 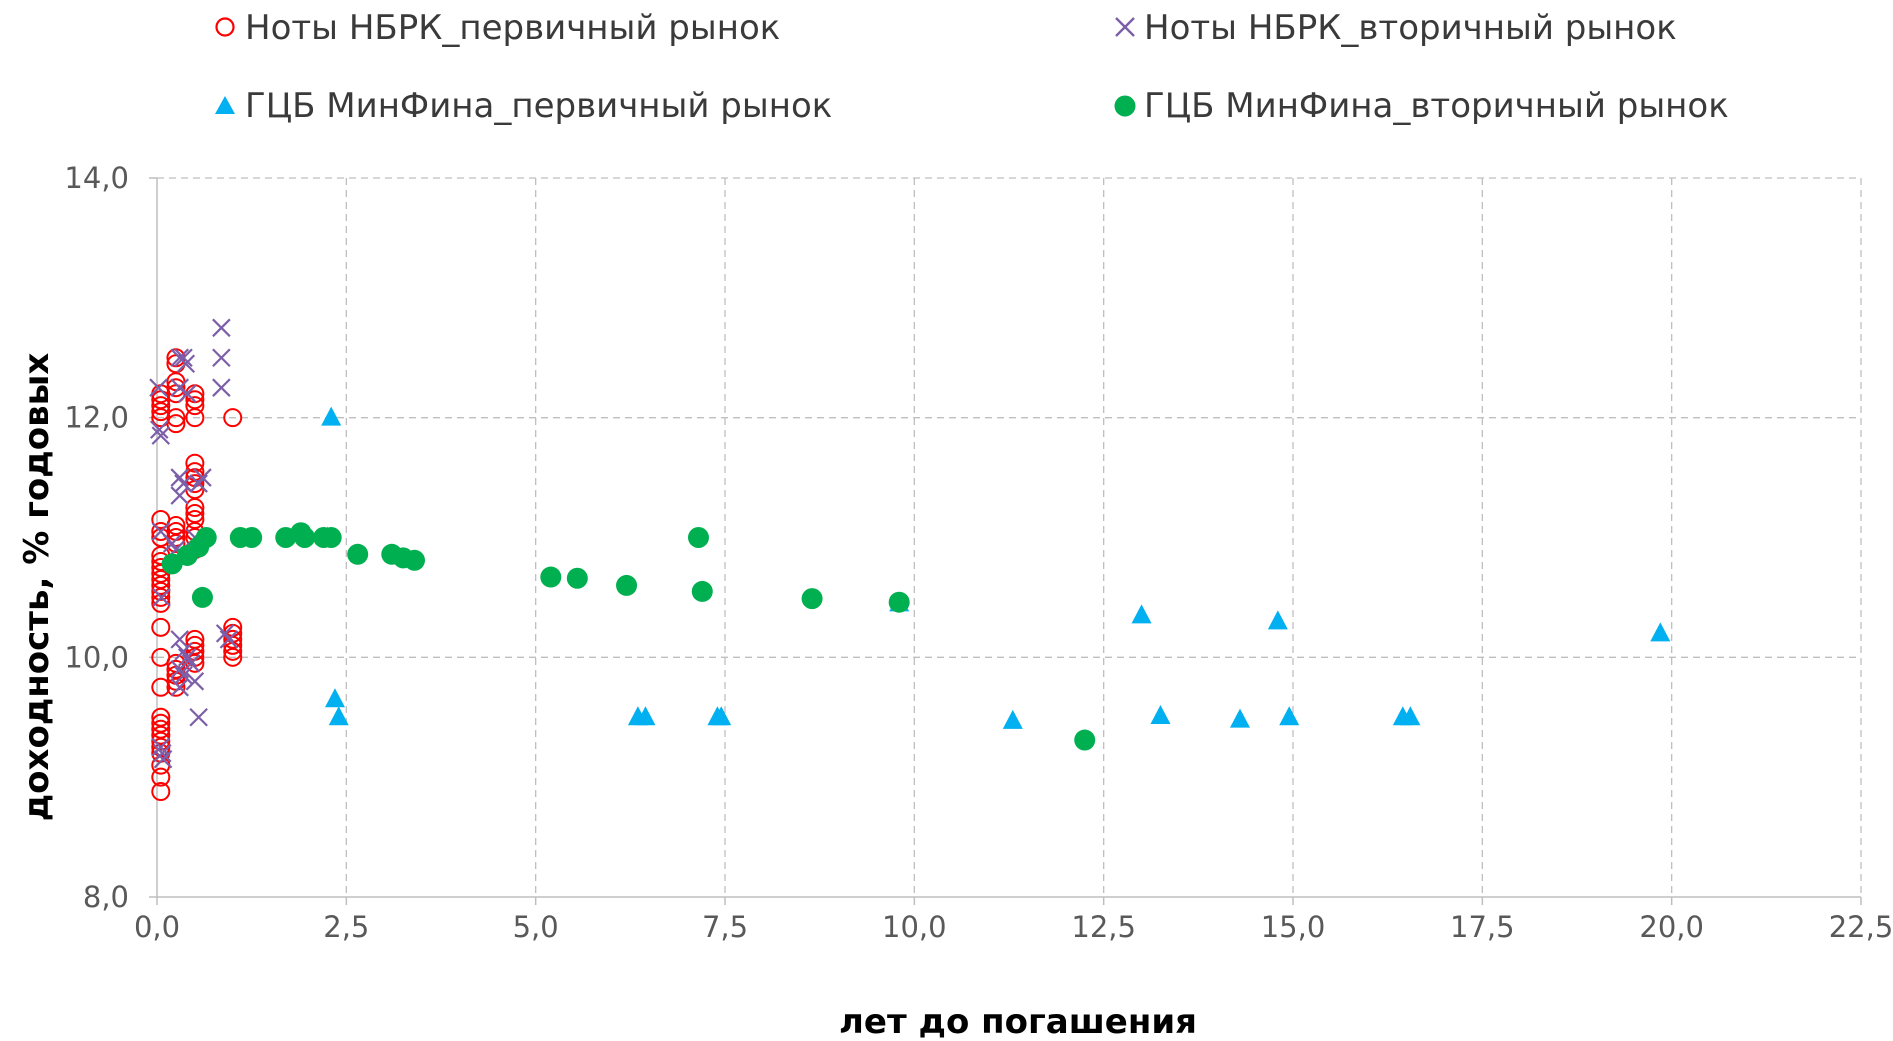 I want to click on y-tick-label: 10,0, so click(x=96, y=657).